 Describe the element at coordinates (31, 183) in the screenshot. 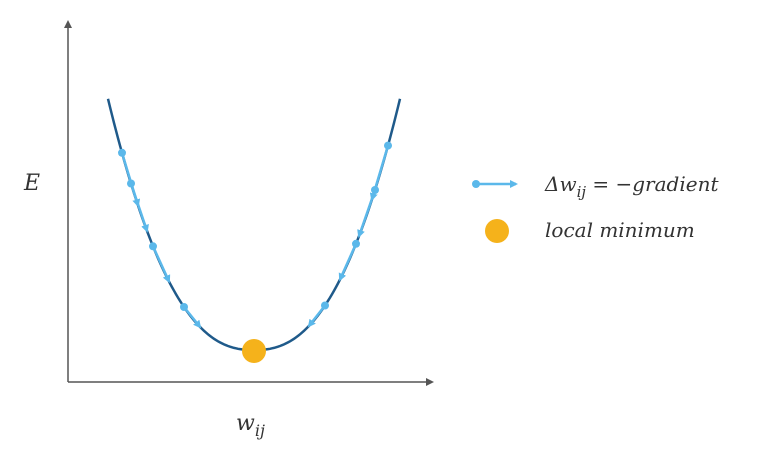

I see `y-axis-label: E` at that location.